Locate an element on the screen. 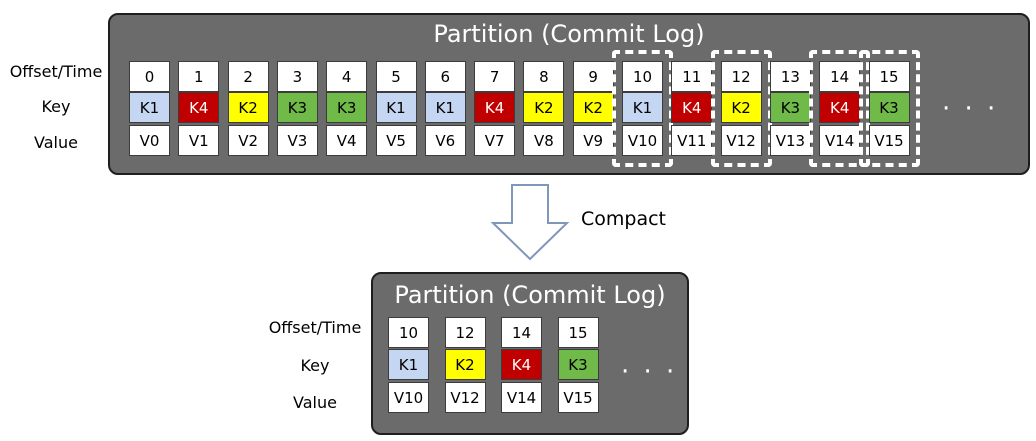 The image size is (1036, 441). value-cell: V1 is located at coordinates (199, 140).